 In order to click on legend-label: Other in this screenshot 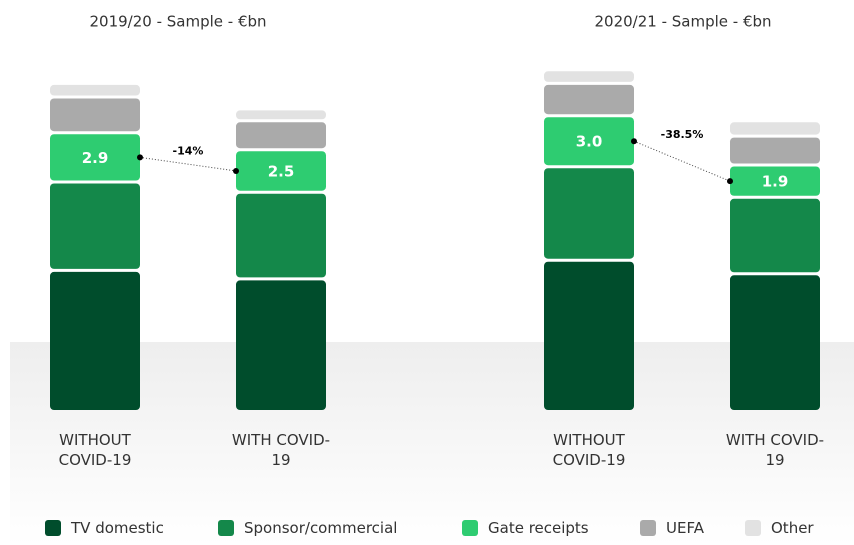, I will do `click(792, 528)`.